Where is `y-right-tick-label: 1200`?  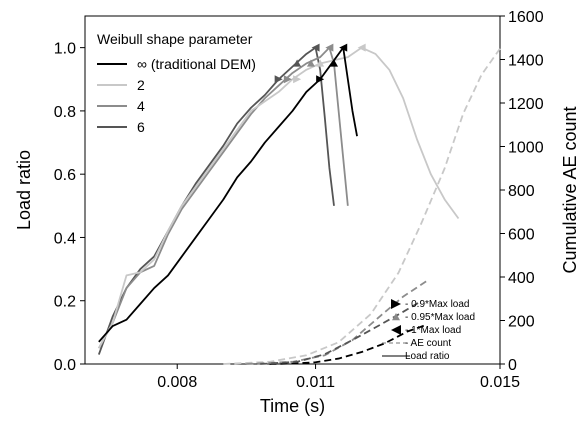 y-right-tick-label: 1200 is located at coordinates (526, 104).